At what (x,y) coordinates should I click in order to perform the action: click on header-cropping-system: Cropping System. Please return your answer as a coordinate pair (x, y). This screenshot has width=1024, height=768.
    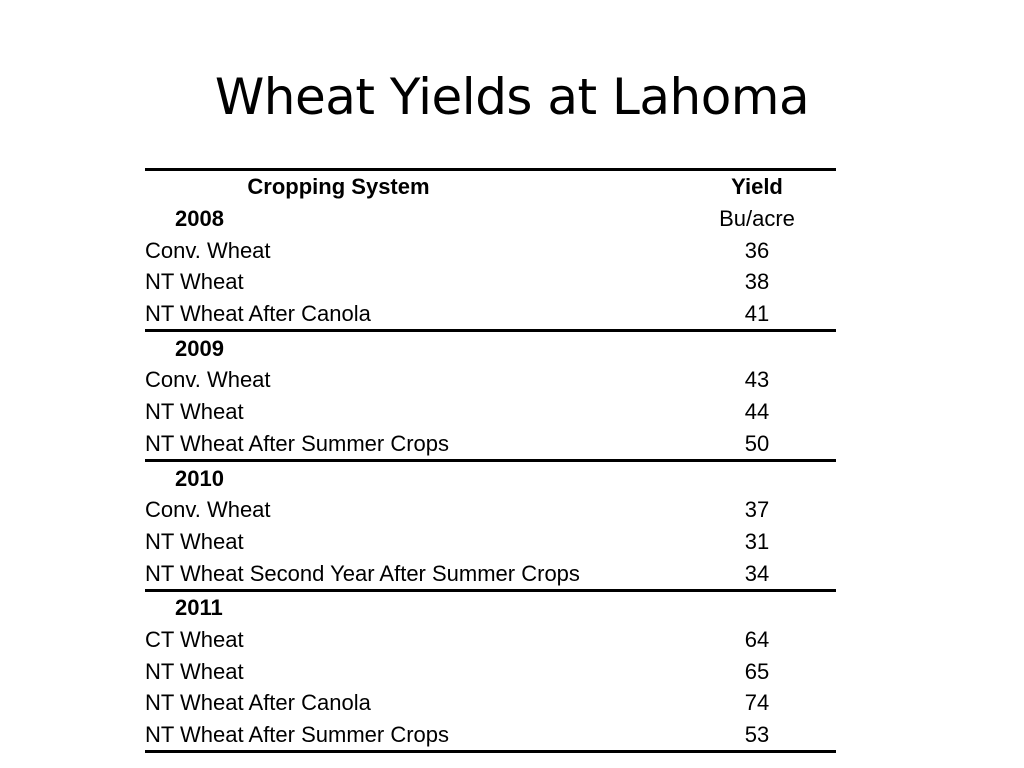
    Looking at the image, I should click on (338, 187).